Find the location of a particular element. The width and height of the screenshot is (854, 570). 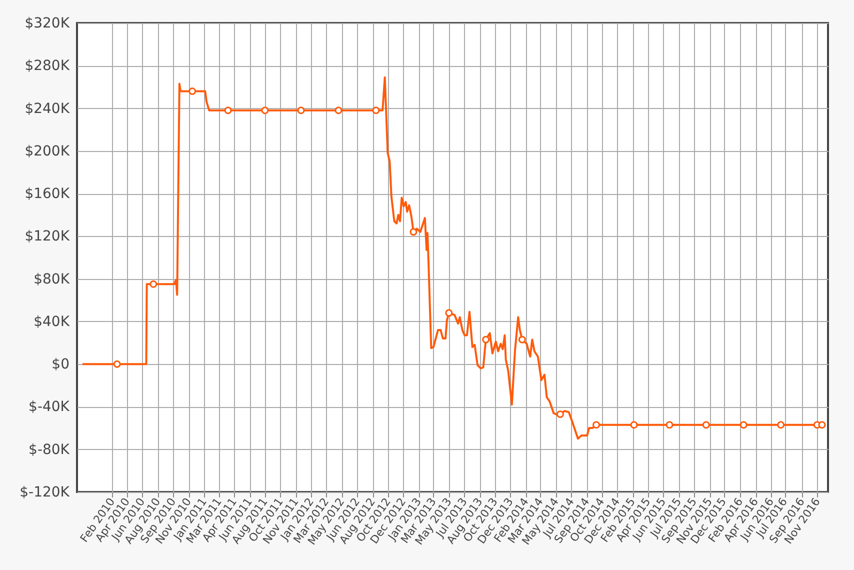

y-tick-label: $200K is located at coordinates (47, 151).